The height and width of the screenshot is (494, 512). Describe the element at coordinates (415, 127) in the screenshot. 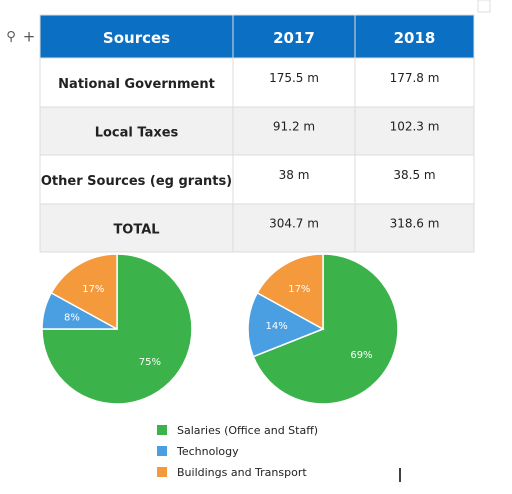

I see `cell-text: 102.3 m` at that location.